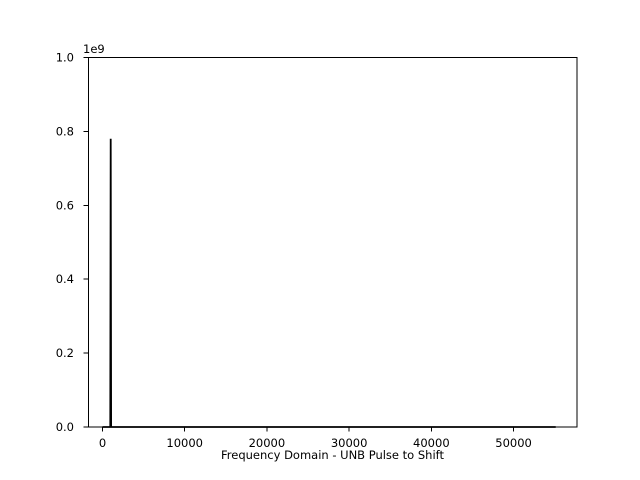  What do you see at coordinates (65, 353) in the screenshot?
I see `y-axis-tick-label: 0.2` at bounding box center [65, 353].